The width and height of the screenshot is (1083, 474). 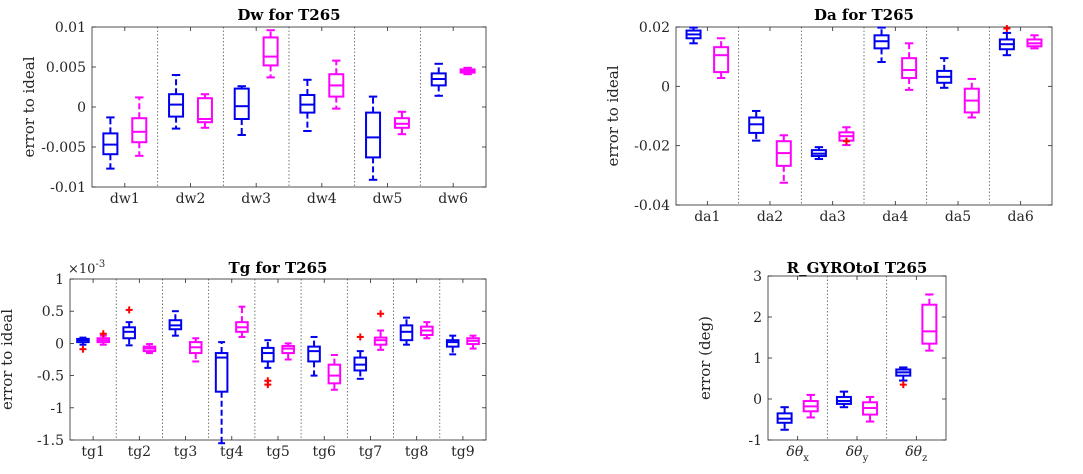 What do you see at coordinates (401, 123) in the screenshot?
I see `box-2-dw5` at bounding box center [401, 123].